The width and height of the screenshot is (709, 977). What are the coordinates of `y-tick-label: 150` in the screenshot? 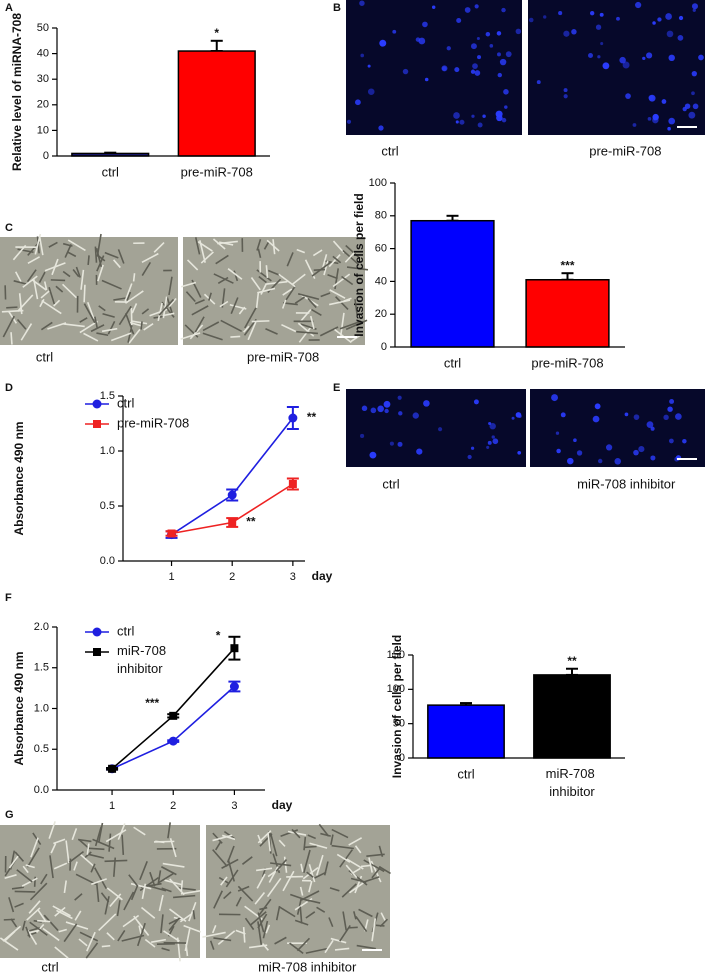 It's located at (396, 655).